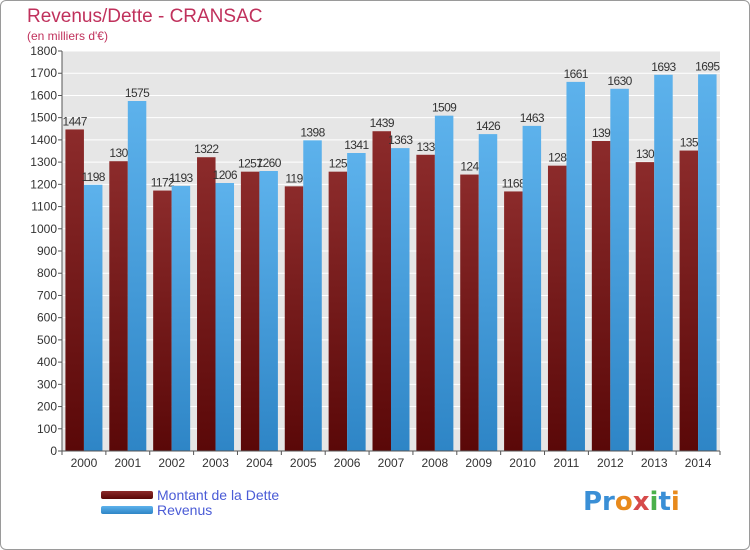  What do you see at coordinates (435, 463) in the screenshot?
I see `x-tick-label: 2008` at bounding box center [435, 463].